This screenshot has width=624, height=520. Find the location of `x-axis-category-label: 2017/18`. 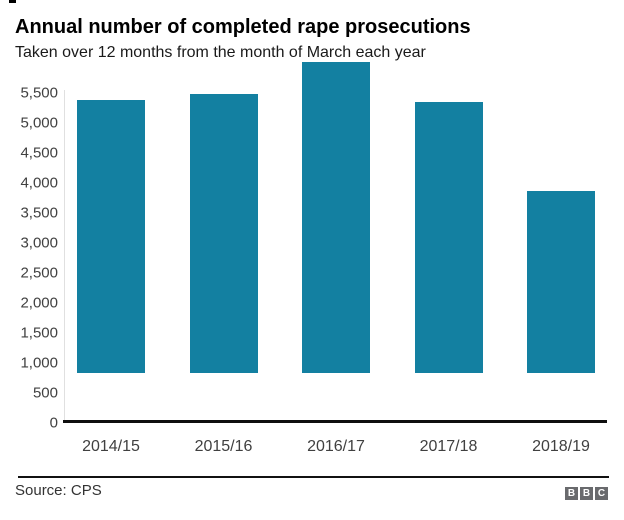

x-axis-category-label: 2017/18 is located at coordinates (448, 446).